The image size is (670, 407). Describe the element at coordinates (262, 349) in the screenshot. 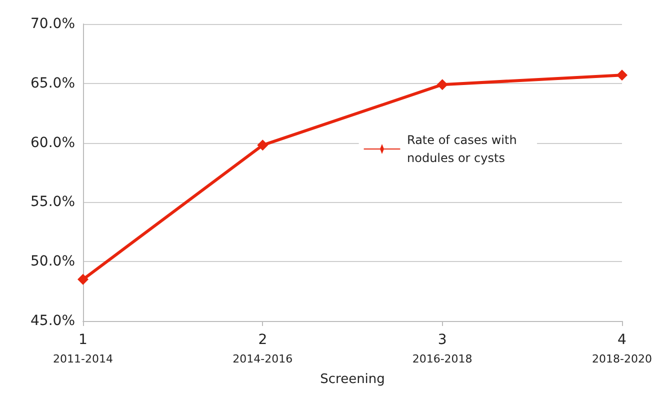

I see `x-tick-label: 2 2014-2016` at that location.